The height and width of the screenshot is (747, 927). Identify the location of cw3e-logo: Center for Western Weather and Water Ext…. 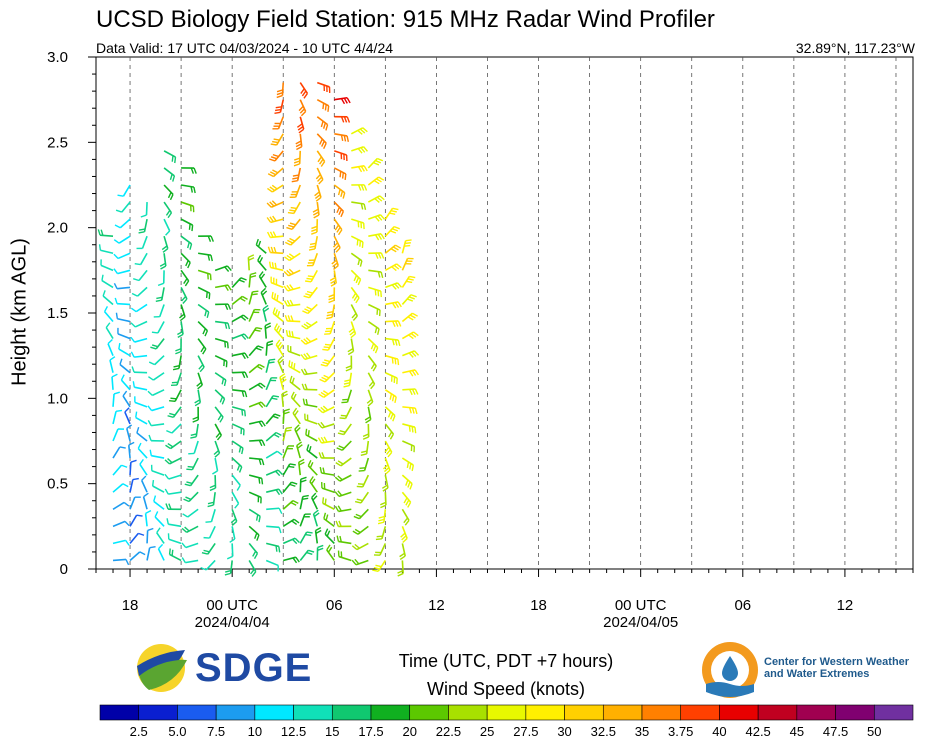
(810, 670).